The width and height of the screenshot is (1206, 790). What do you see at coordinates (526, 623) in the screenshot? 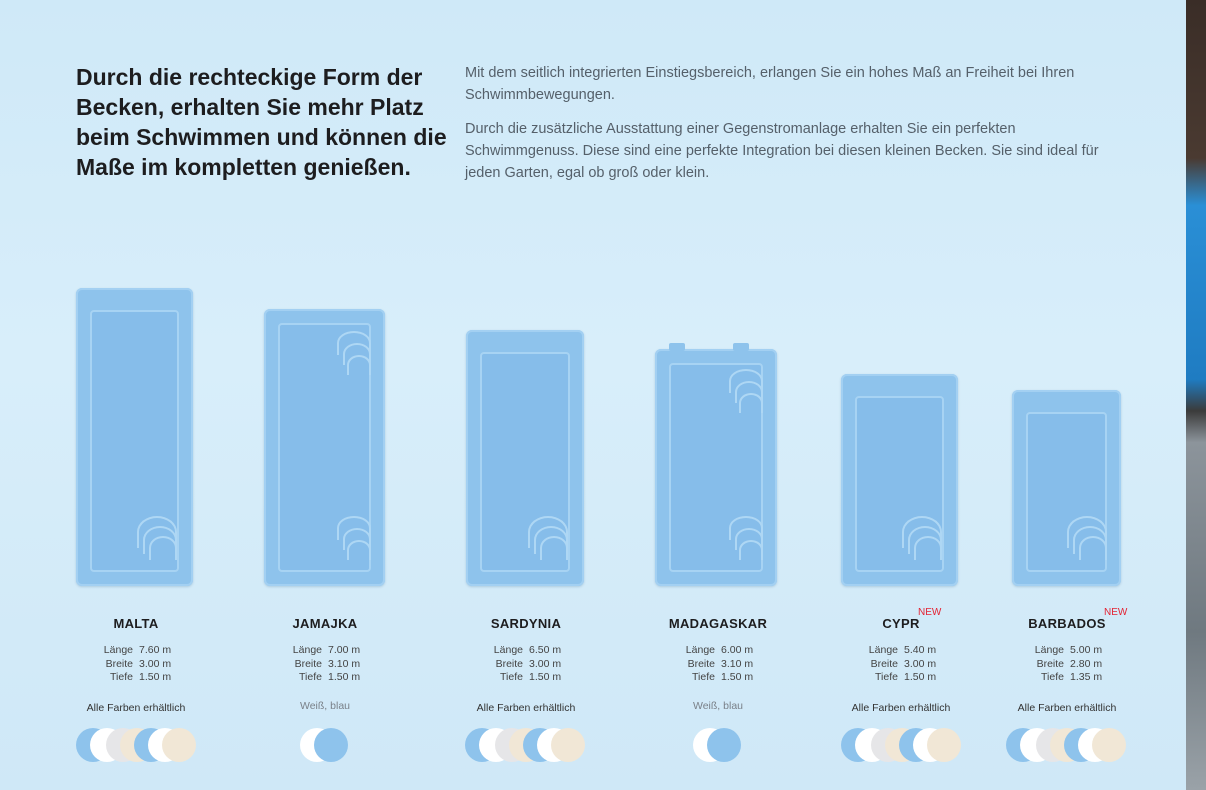
I see `pool-name: SARDYNIA` at bounding box center [526, 623].